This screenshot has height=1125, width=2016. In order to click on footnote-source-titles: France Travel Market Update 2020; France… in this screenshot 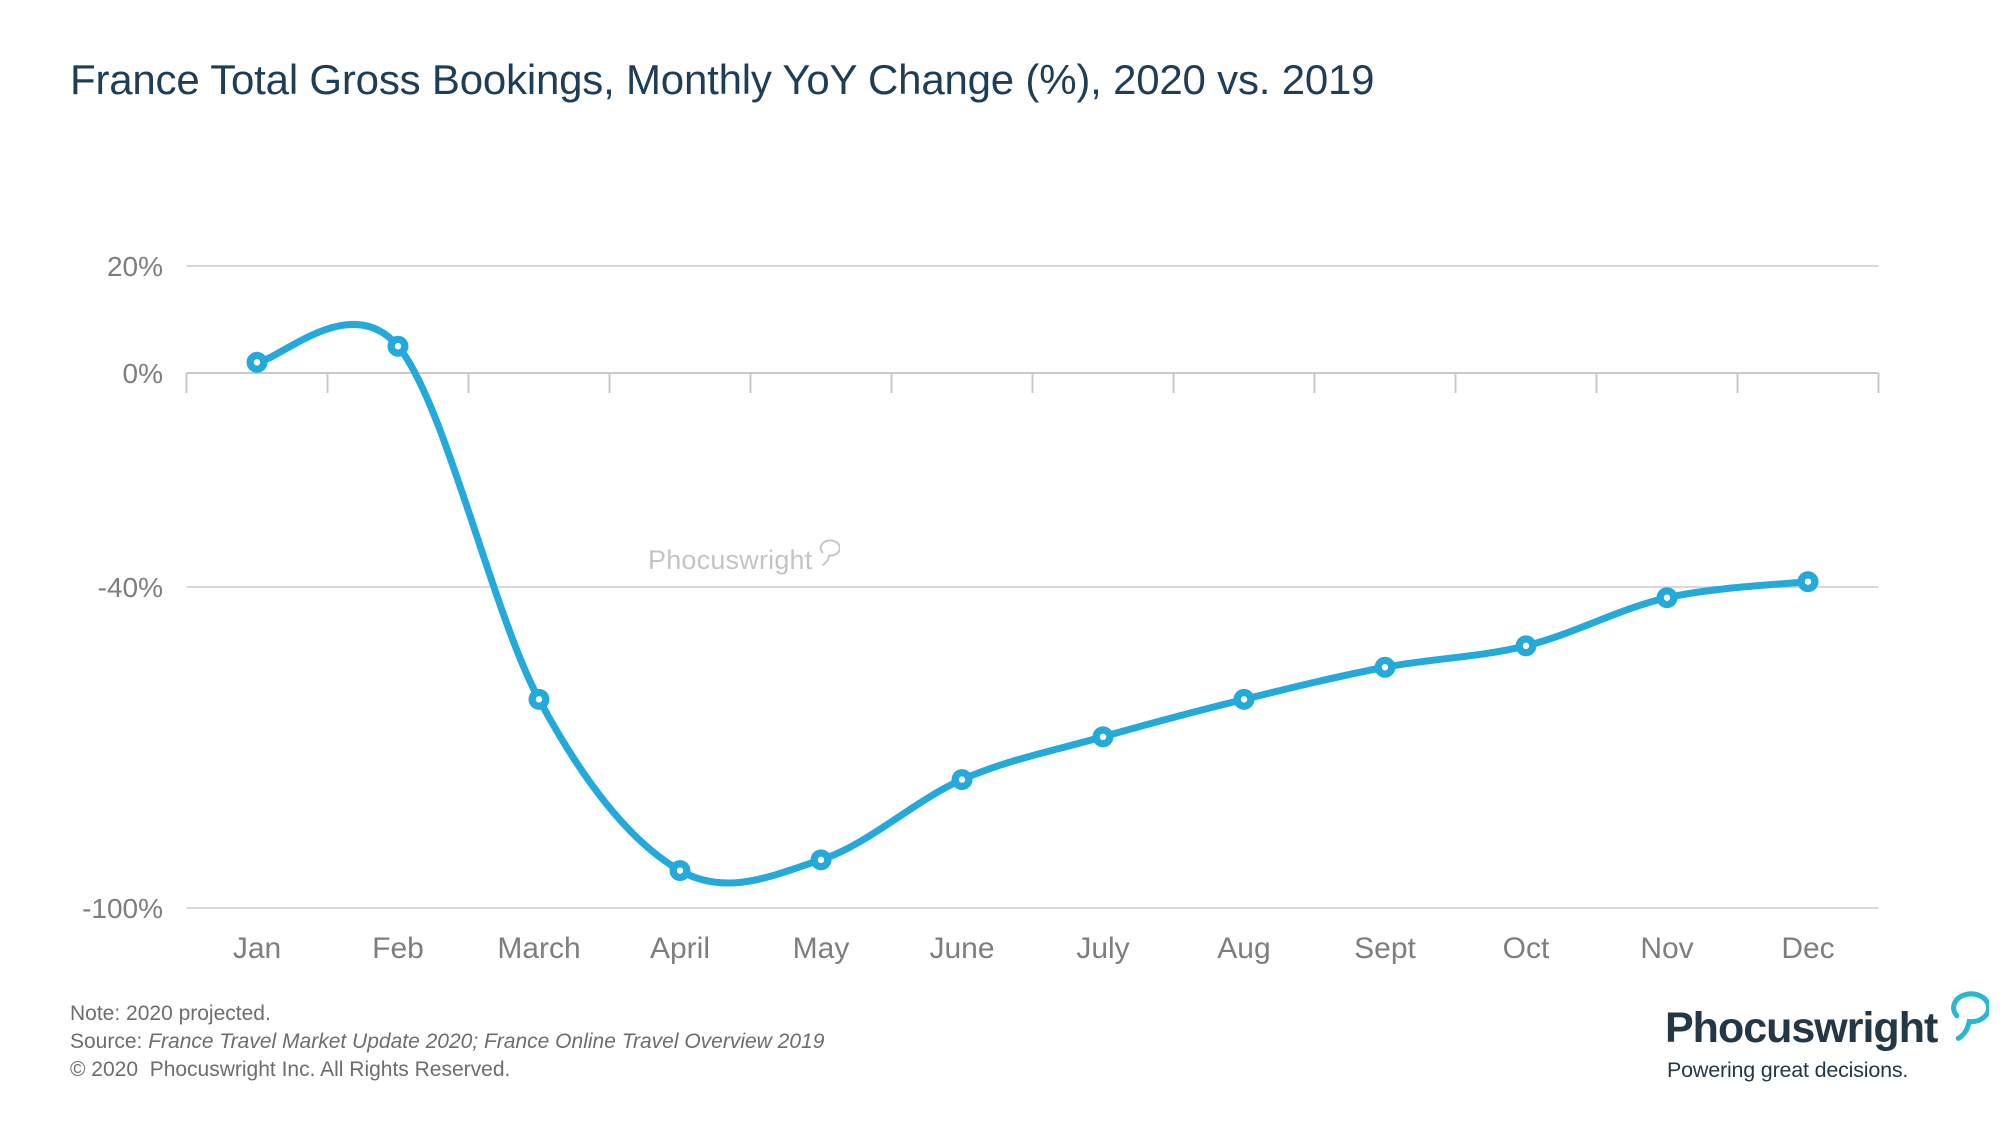, I will do `click(486, 1041)`.